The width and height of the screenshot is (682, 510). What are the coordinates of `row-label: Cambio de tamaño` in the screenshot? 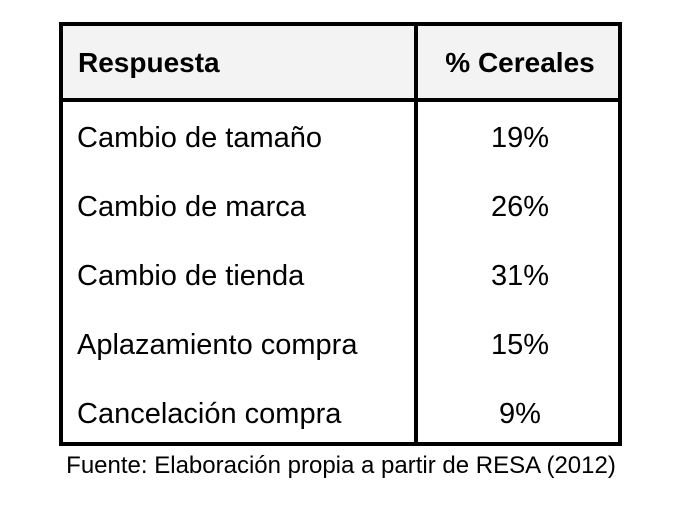 It's located at (200, 138).